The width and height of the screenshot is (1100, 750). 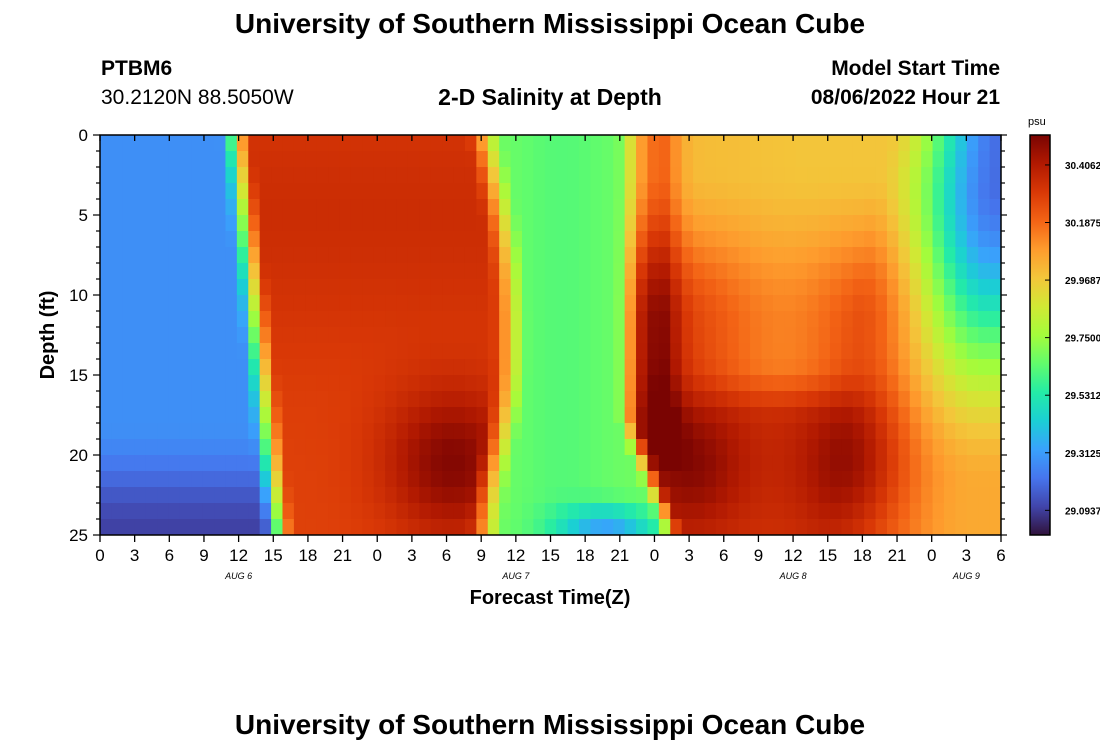 What do you see at coordinates (78, 455) in the screenshot?
I see `y-tick-label: 20` at bounding box center [78, 455].